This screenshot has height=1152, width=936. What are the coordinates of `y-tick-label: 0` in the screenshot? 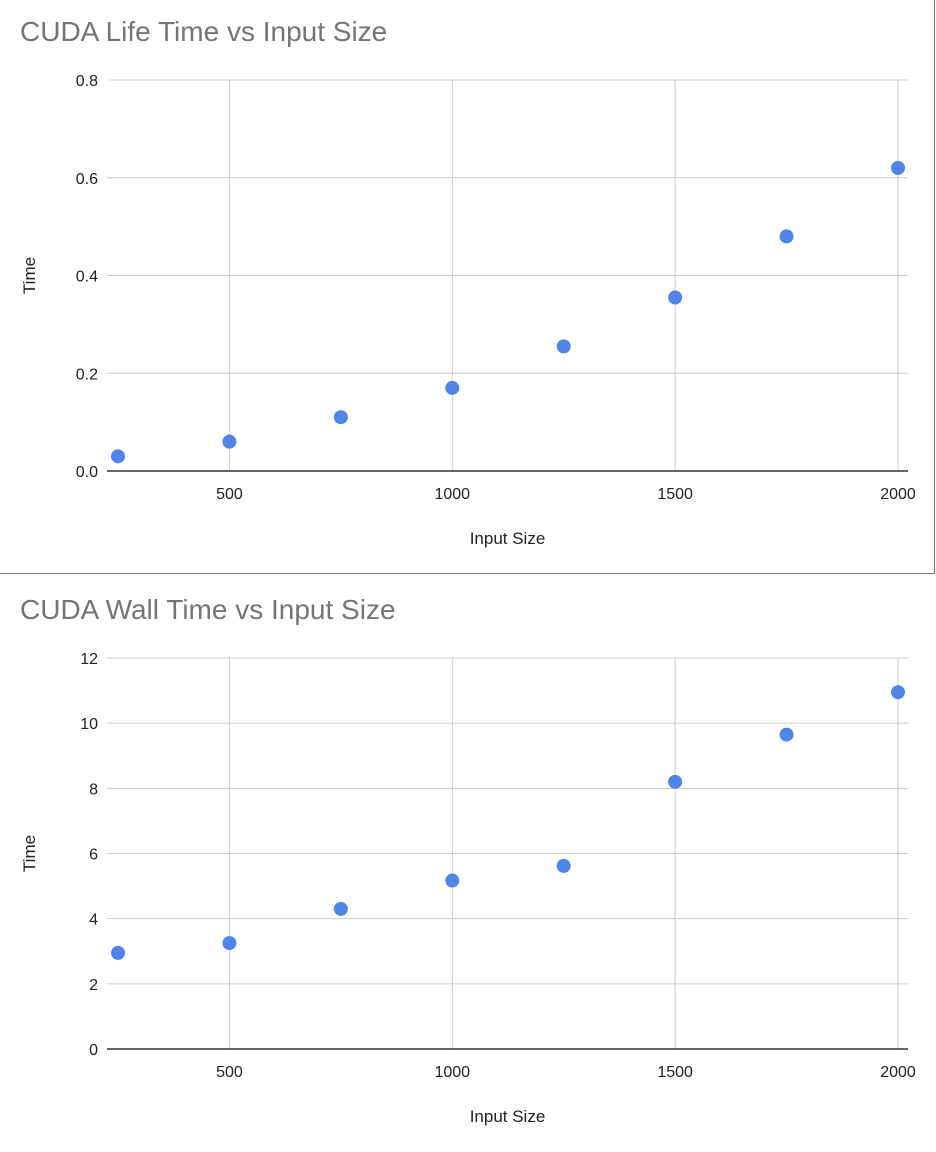 It's located at (93, 1050).